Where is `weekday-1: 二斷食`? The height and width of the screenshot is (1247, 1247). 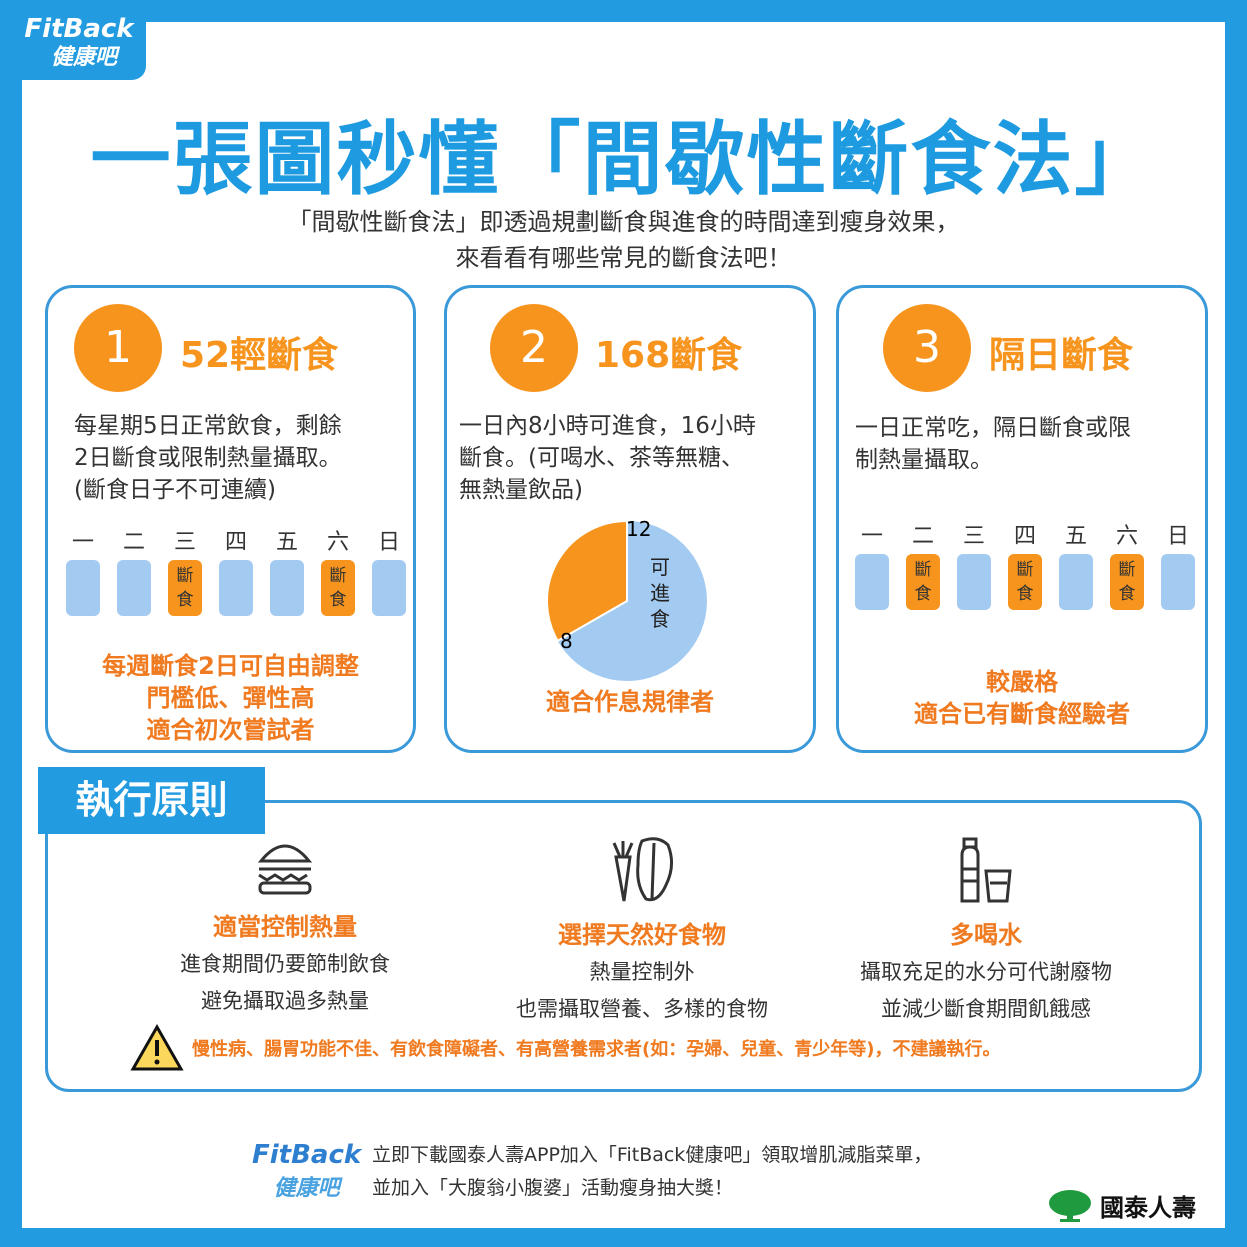 weekday-1: 二斷食 is located at coordinates (923, 564).